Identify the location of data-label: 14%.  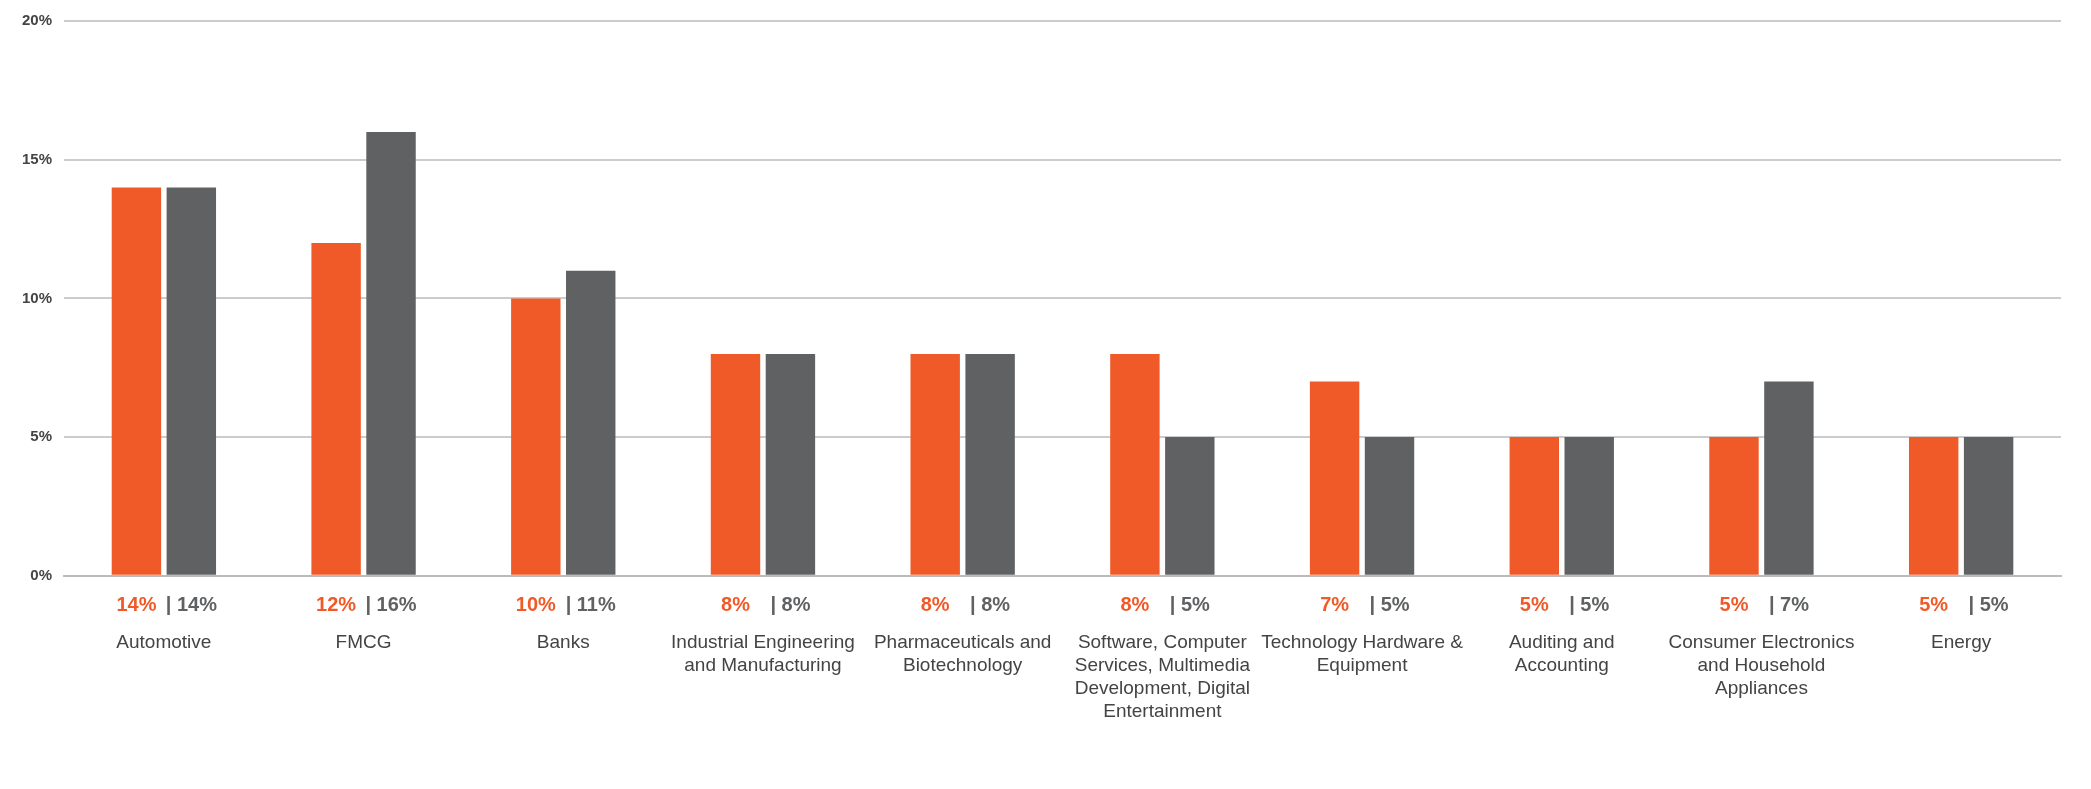
(136, 604).